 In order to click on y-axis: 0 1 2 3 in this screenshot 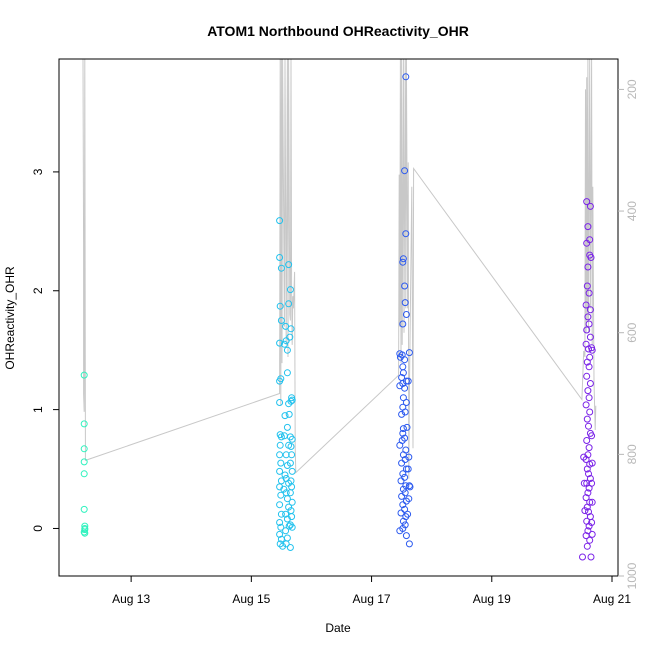, I will do `click(45, 350)`.